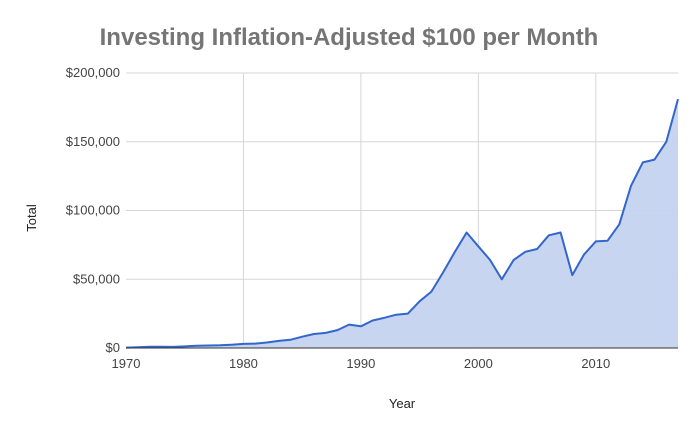 This screenshot has width=700, height=432. I want to click on x-axis-label: Year, so click(402, 403).